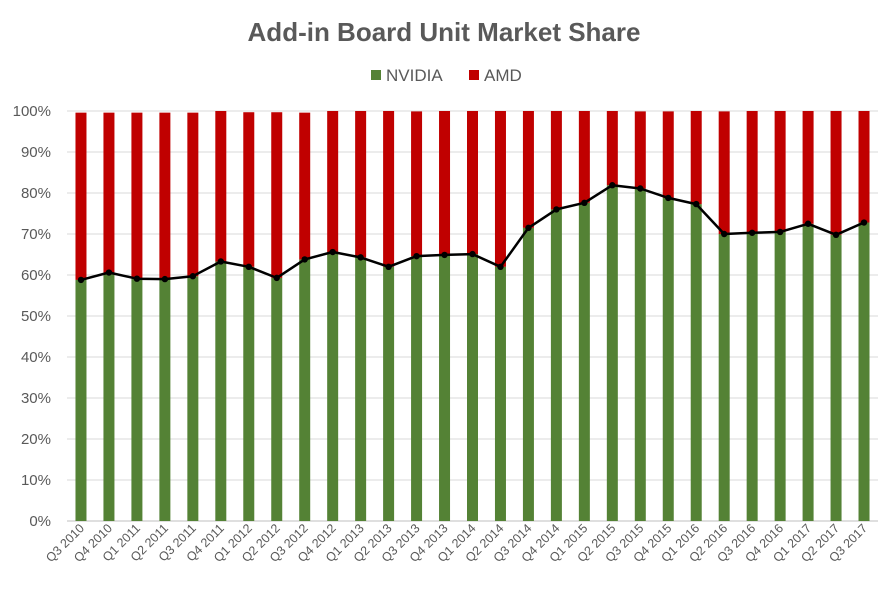 This screenshot has width=888, height=598. I want to click on legend-label: NVIDIA, so click(414, 75).